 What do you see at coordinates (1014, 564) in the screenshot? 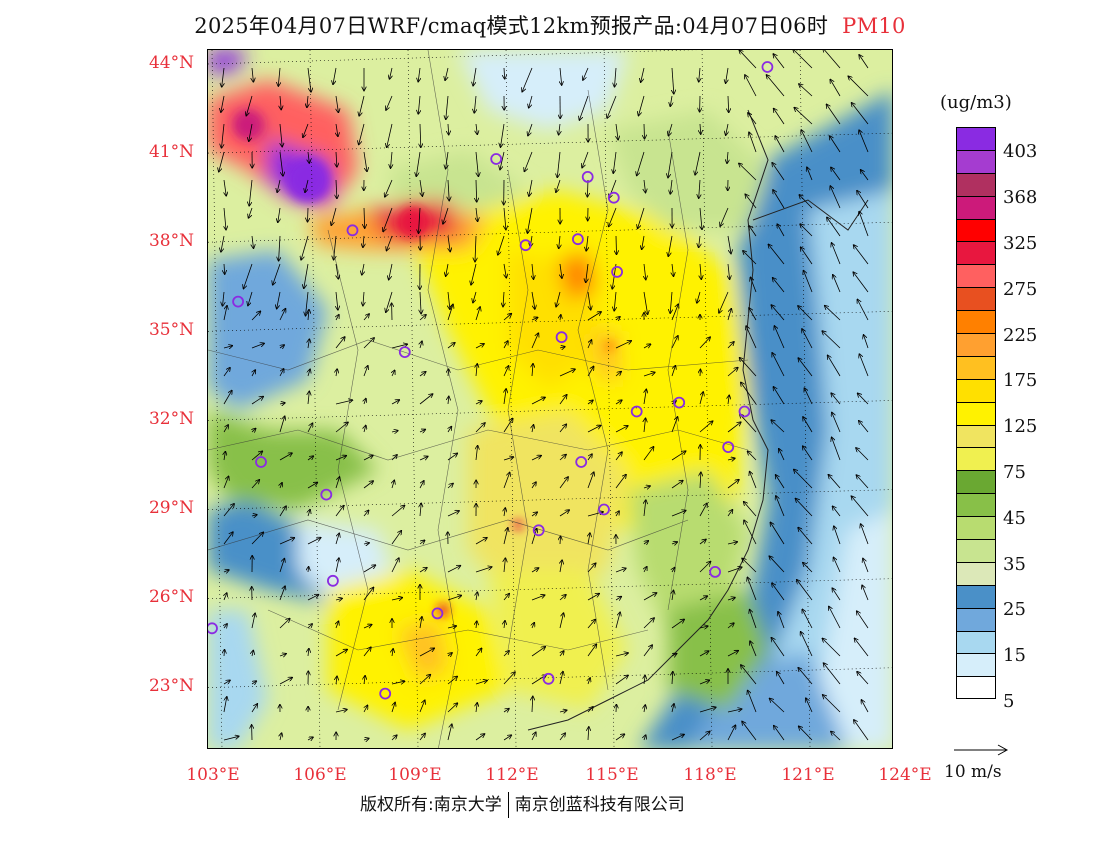
I see `colorbar-label: 35` at bounding box center [1014, 564].